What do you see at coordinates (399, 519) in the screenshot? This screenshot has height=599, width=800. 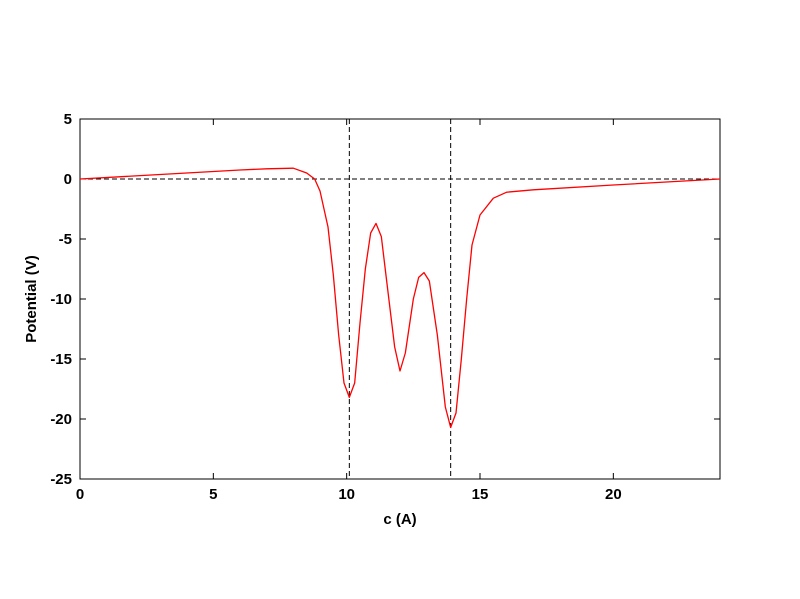 I see `x-axis-label: c (A)` at bounding box center [399, 519].